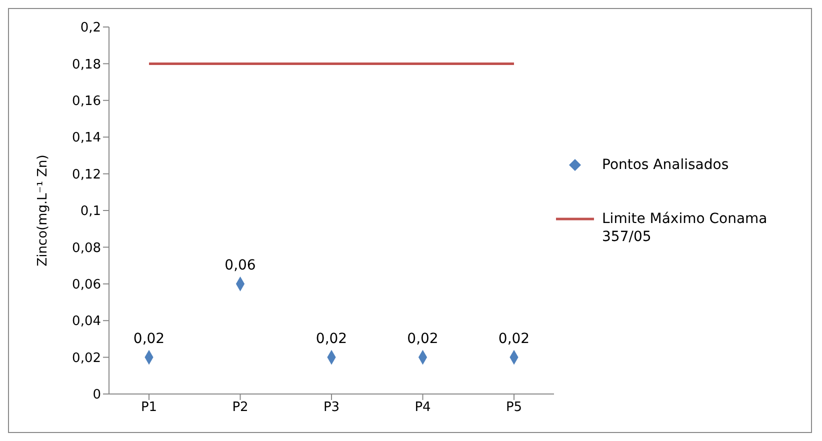 This screenshot has height=441, width=822. What do you see at coordinates (422, 408) in the screenshot?
I see `x-tick-label: P4` at bounding box center [422, 408].